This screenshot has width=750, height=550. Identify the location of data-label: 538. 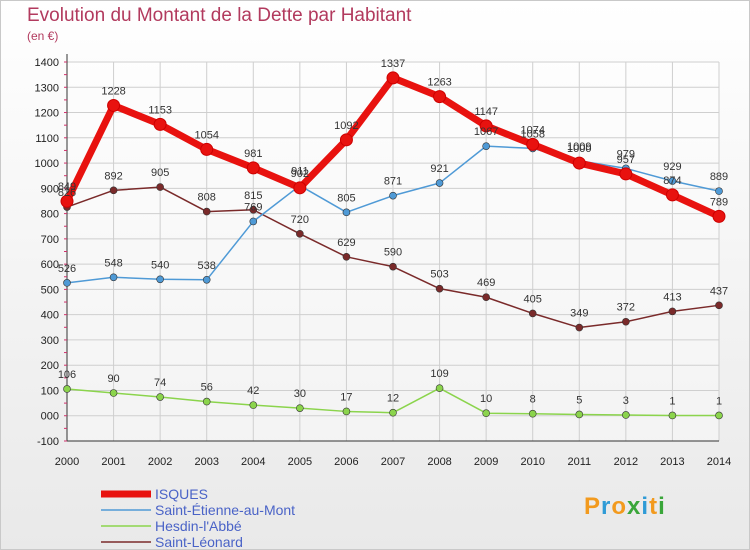
(207, 266).